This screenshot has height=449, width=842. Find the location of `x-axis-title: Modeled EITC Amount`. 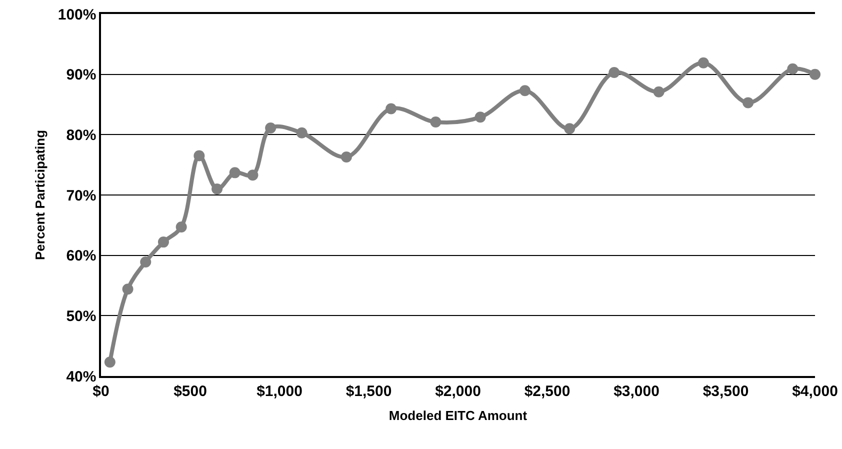

x-axis-title: Modeled EITC Amount is located at coordinates (458, 415).